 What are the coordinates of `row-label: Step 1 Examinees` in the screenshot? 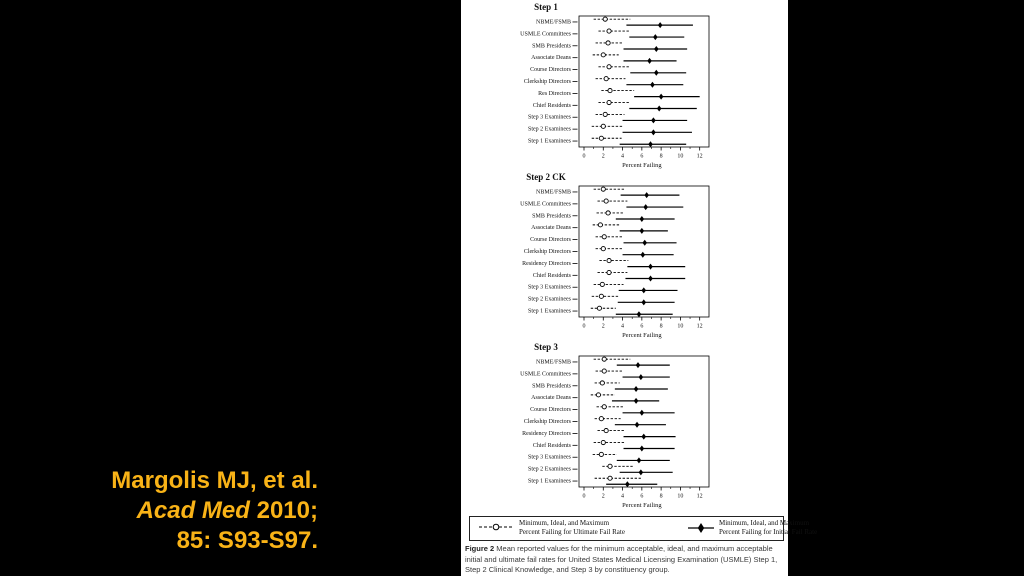 It's located at (550, 312).